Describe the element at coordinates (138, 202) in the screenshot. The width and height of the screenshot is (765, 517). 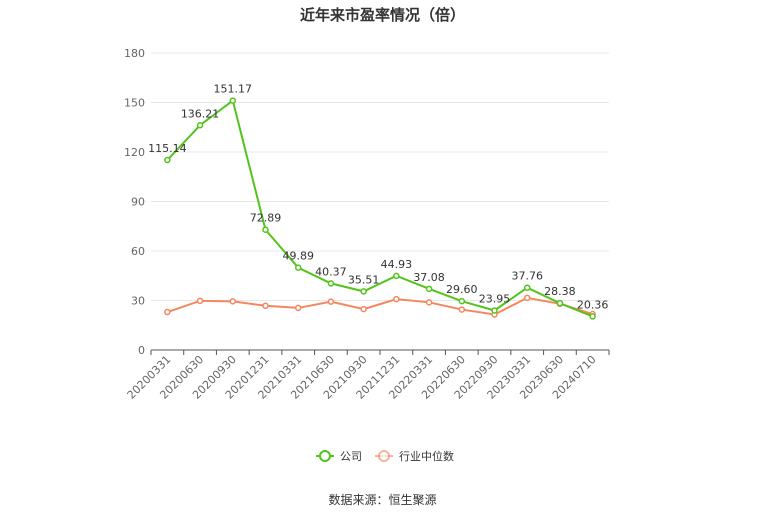
I see `y-tick-label: 90` at that location.